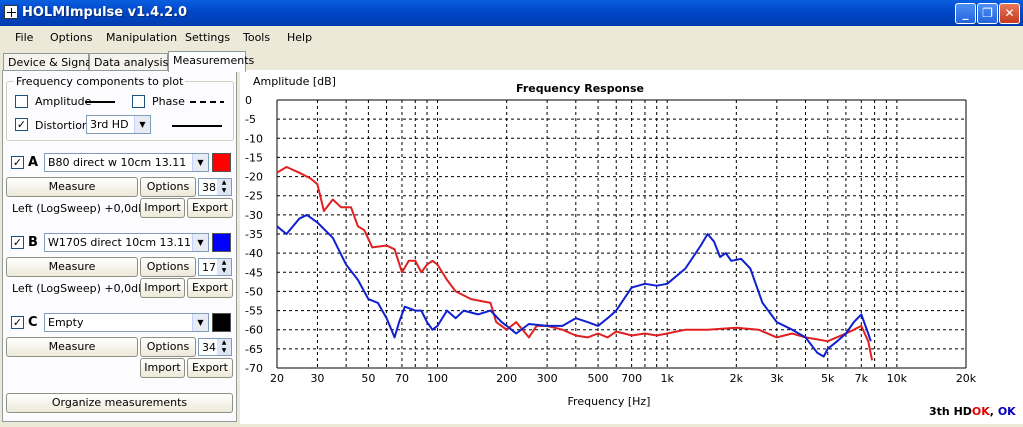  Describe the element at coordinates (197, 126) in the screenshot. I see `distortion-line-sample` at that location.